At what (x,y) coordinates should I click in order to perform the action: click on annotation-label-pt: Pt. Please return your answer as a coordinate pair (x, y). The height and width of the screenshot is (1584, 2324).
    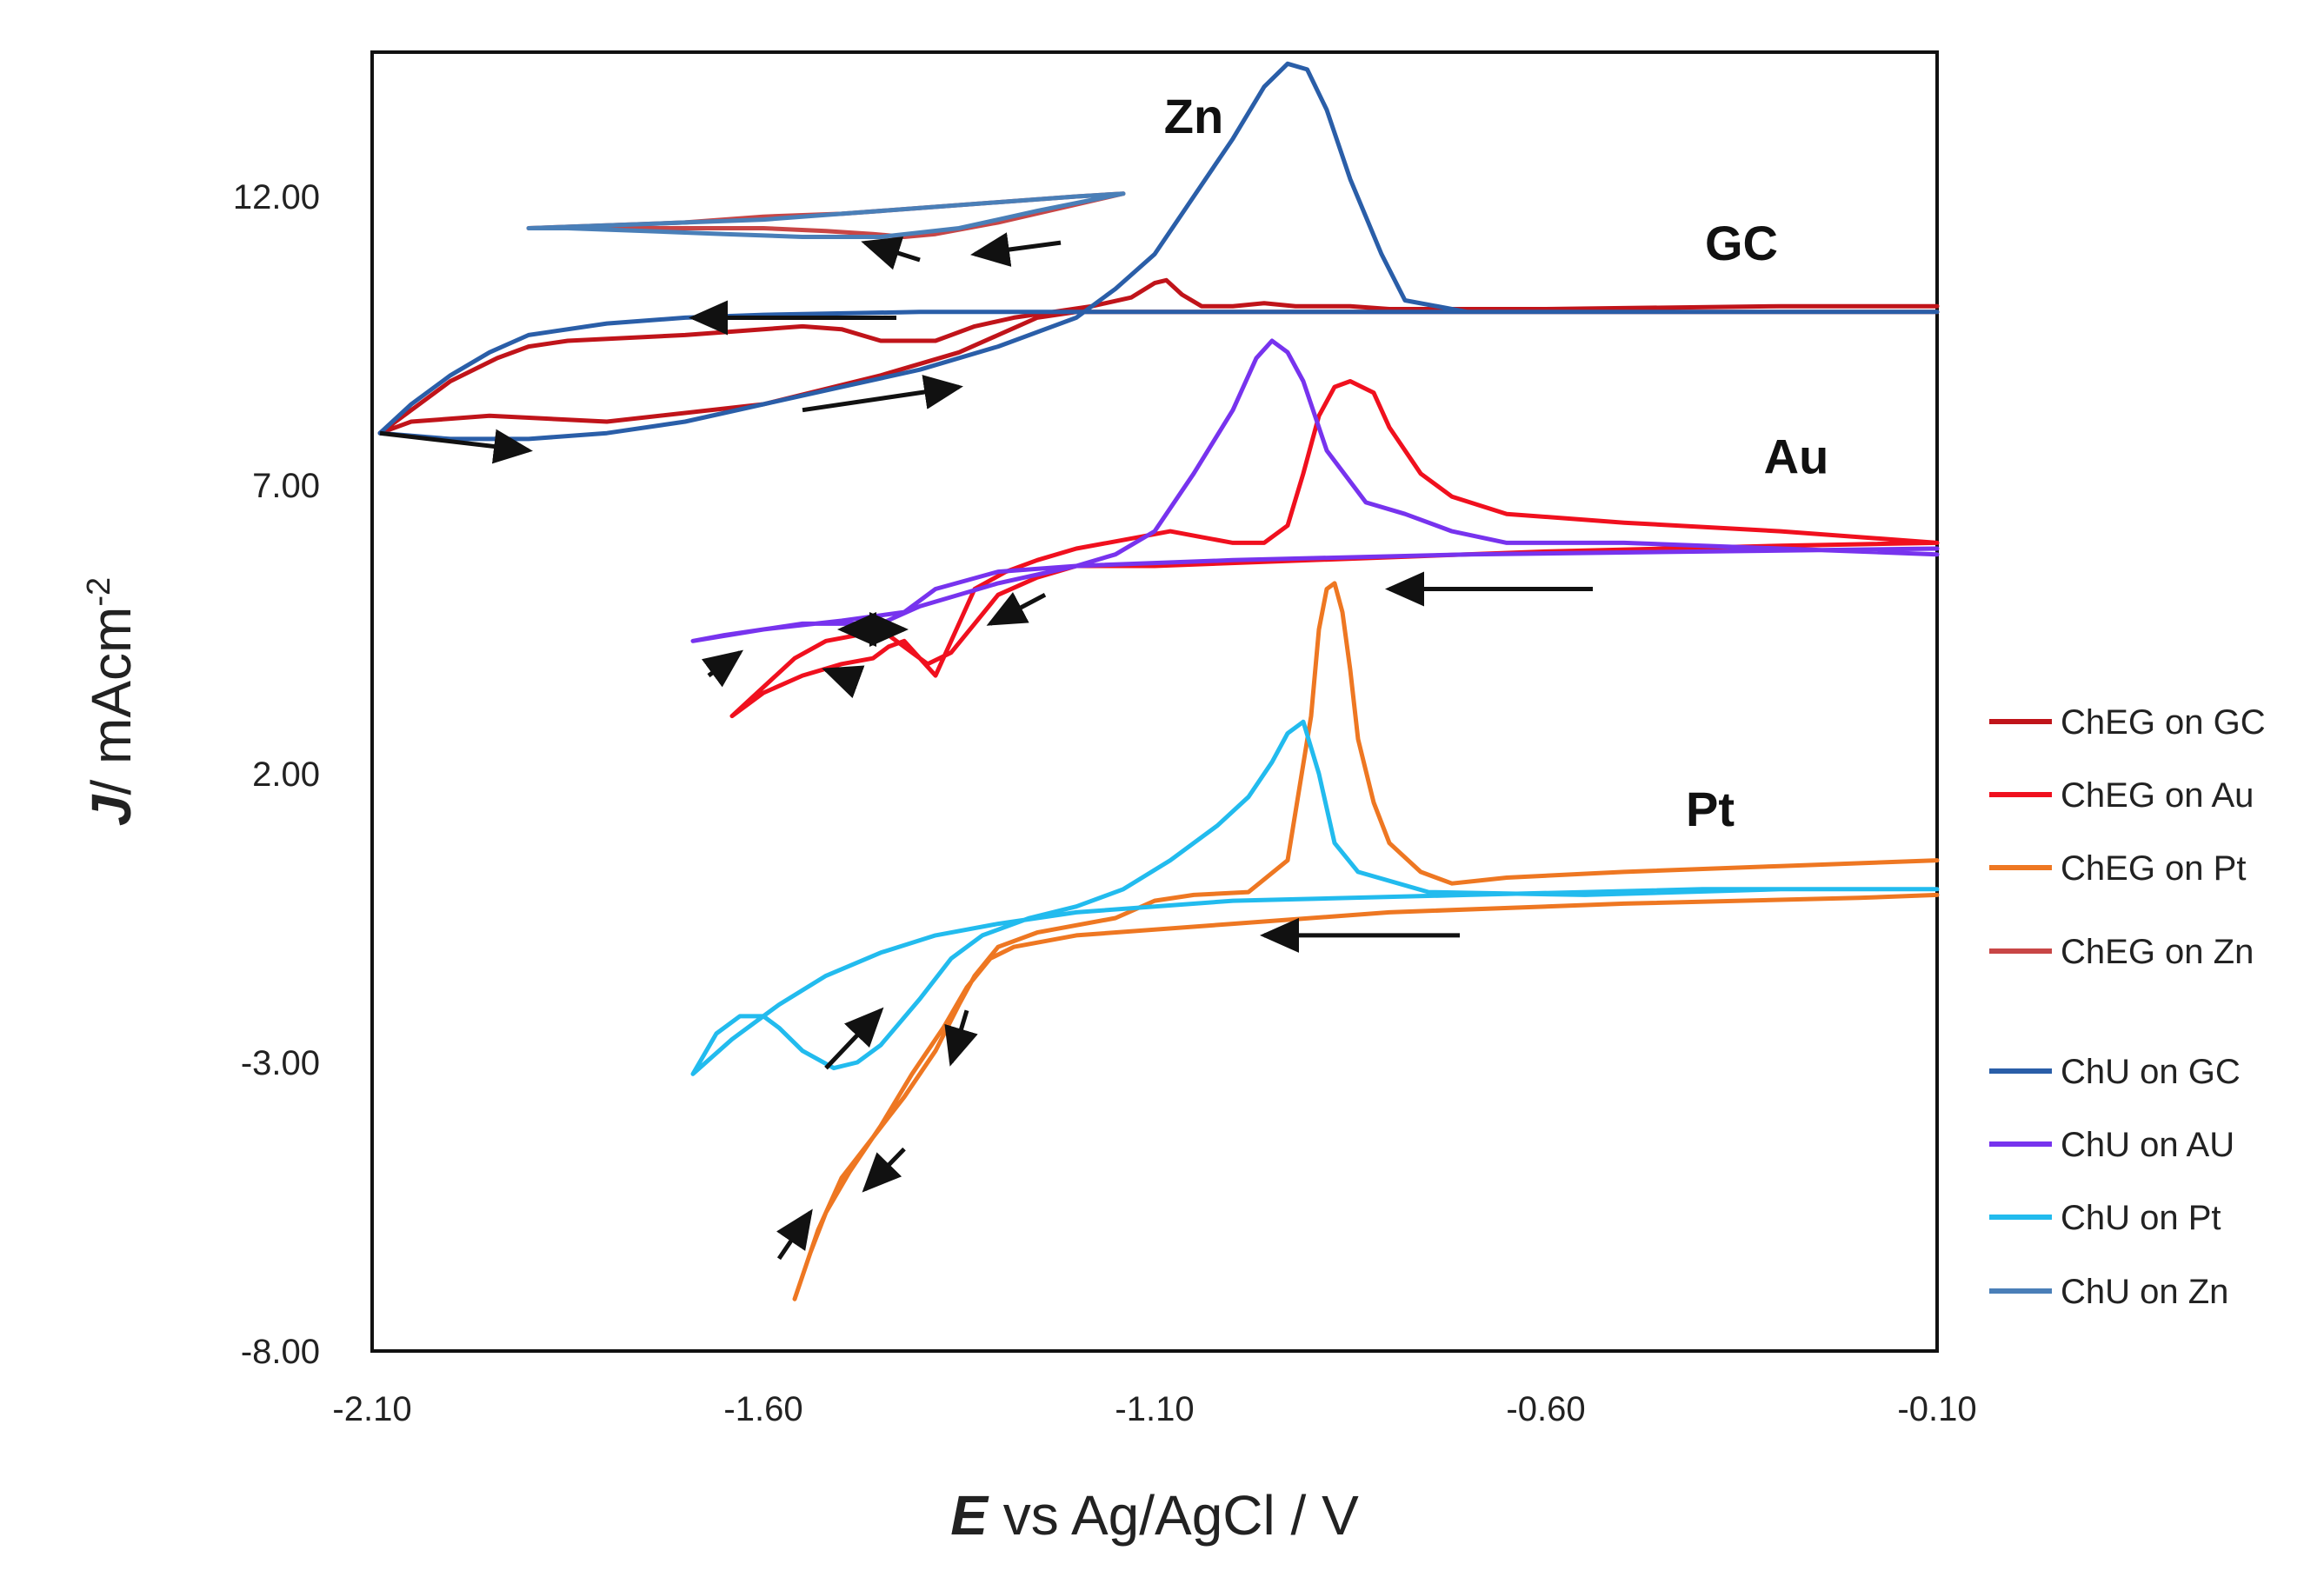
    Looking at the image, I should click on (1710, 809).